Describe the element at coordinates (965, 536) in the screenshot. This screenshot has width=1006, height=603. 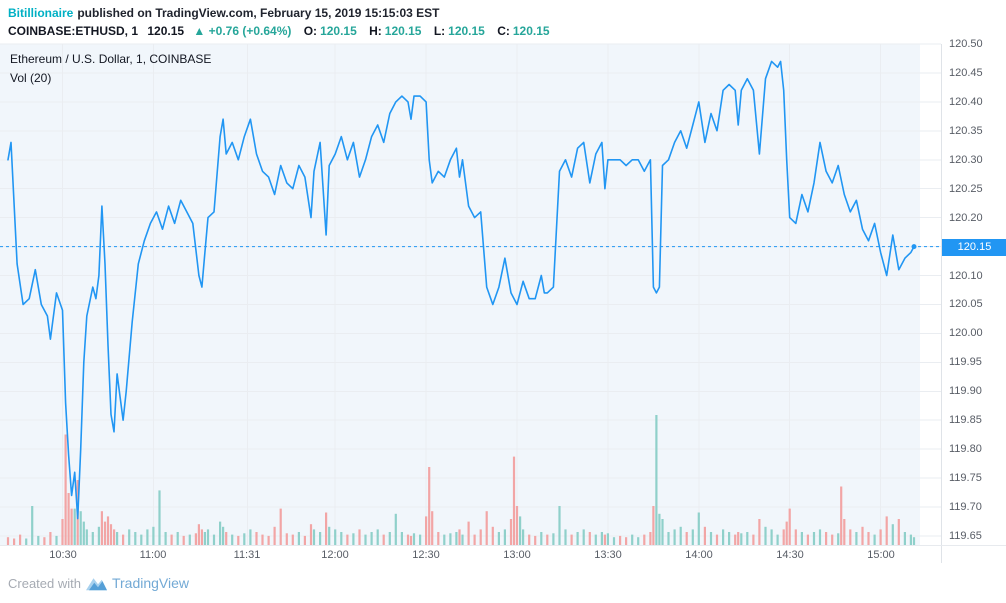
I see `price-axis-label: 119.65` at that location.